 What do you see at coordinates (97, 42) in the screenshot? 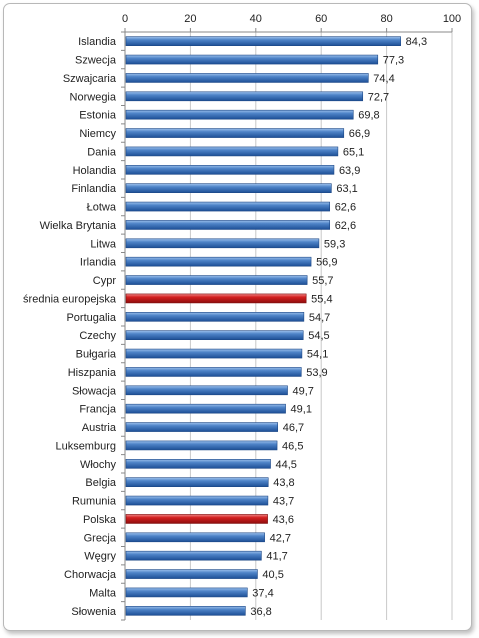
I see `category-label: Islandia` at bounding box center [97, 42].